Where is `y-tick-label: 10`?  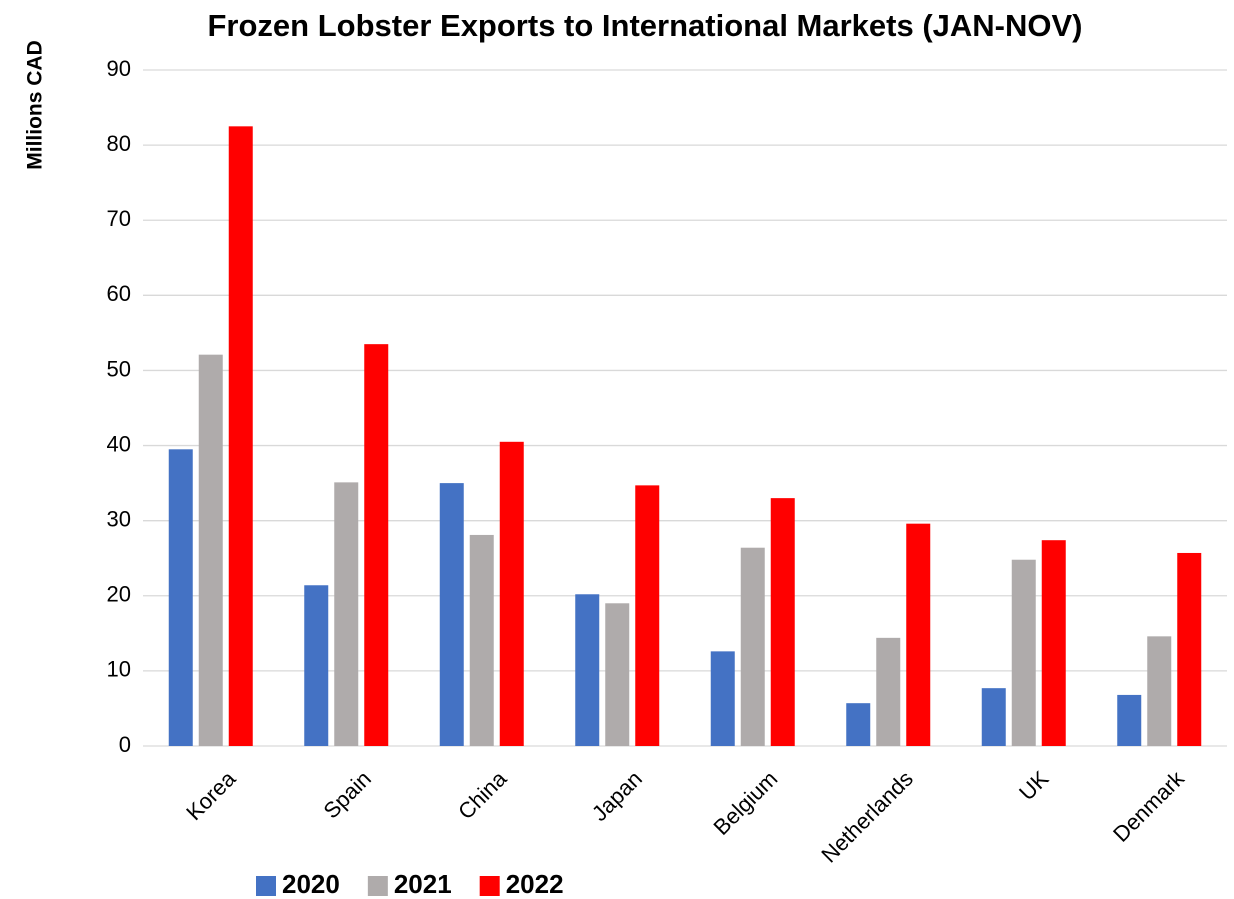
y-tick-label: 10 is located at coordinates (119, 669).